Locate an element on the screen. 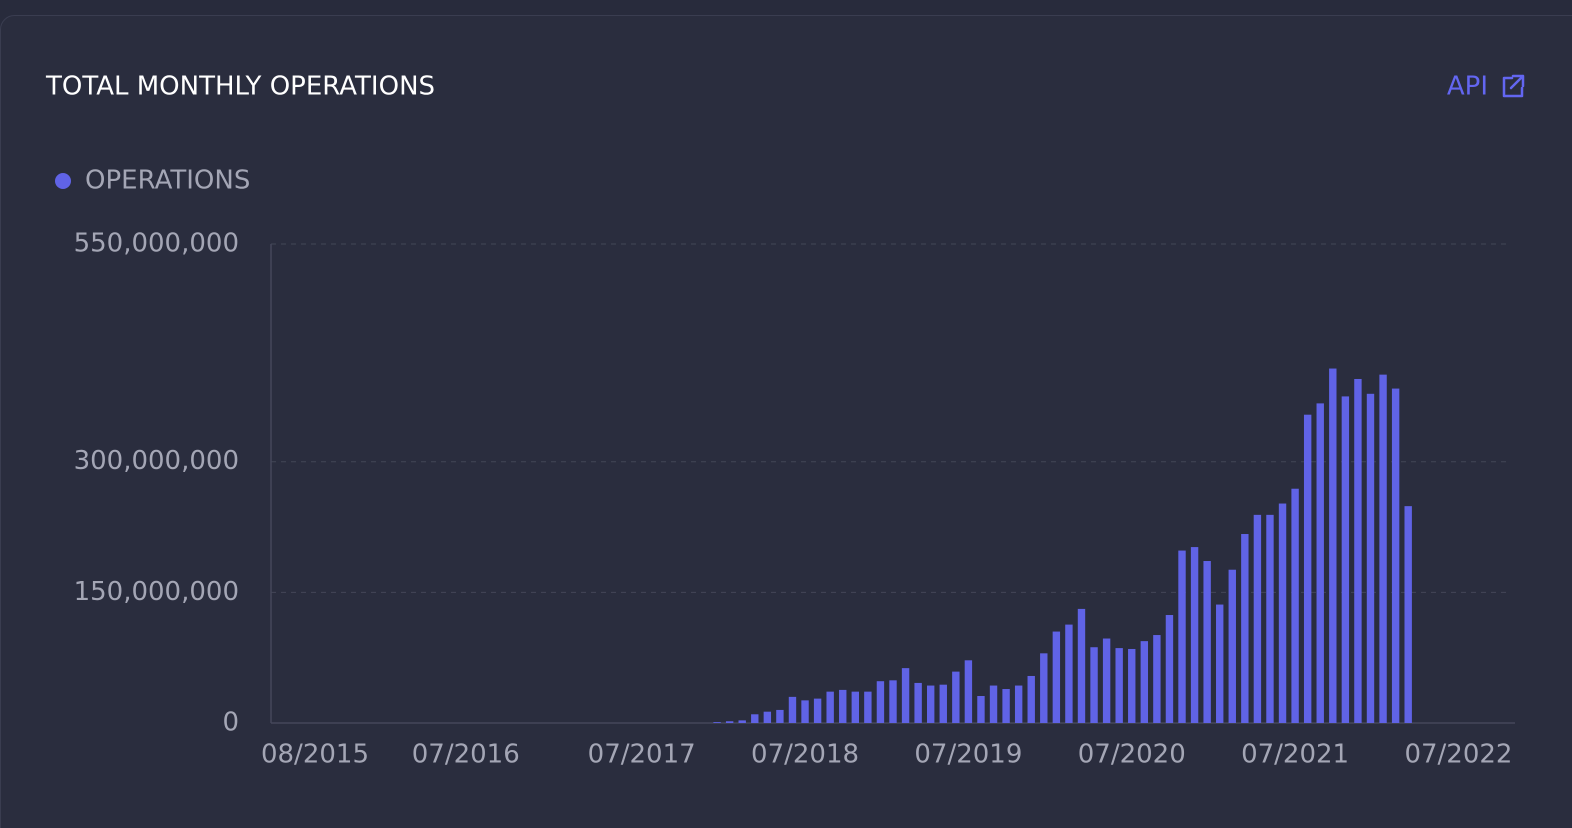 The image size is (1572, 828). chart-title: TOTAL MONTHLY OPERATIONS is located at coordinates (240, 87).